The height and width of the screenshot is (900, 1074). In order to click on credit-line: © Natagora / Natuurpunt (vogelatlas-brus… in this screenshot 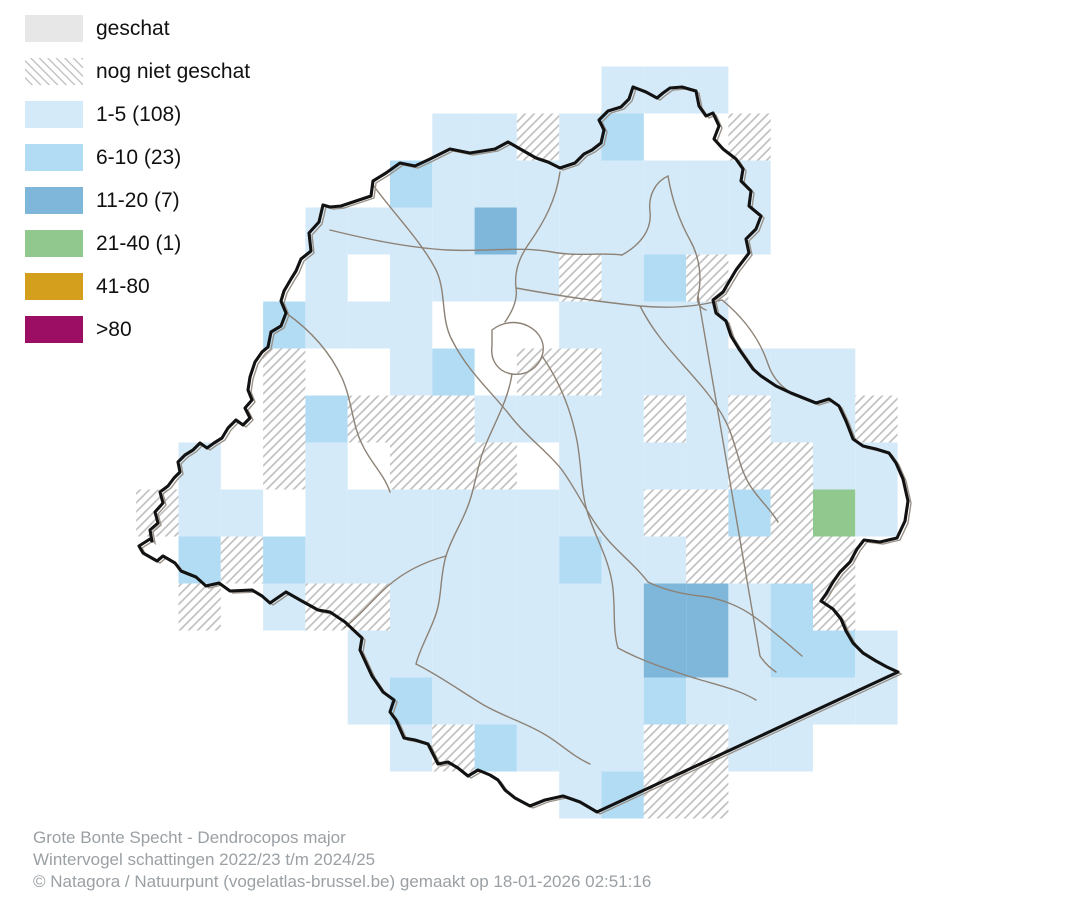, I will do `click(342, 881)`.